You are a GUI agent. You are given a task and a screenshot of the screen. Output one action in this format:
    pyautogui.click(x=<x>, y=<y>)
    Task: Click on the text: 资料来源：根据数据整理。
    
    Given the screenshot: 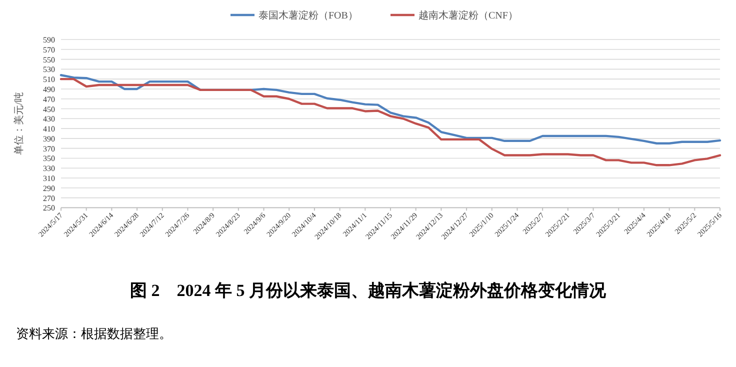 What is the action you would take?
    pyautogui.click(x=94, y=333)
    